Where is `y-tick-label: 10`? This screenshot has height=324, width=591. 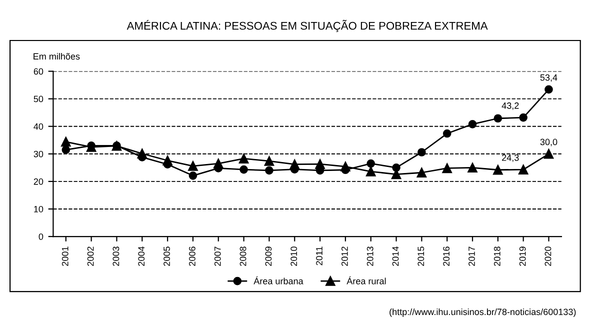 y-tick-label: 10 is located at coordinates (39, 209).